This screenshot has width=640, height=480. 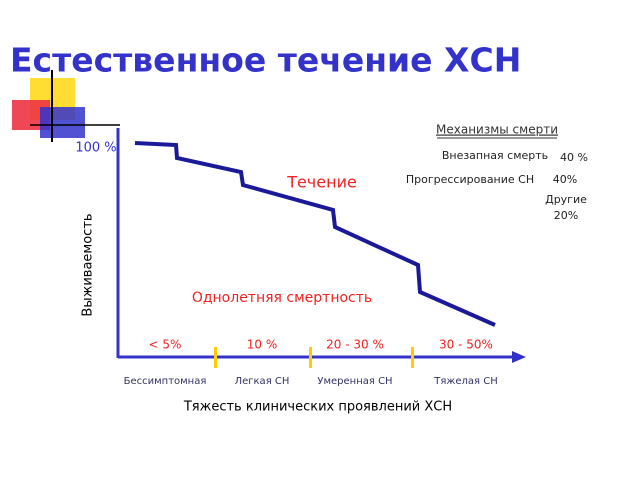 I want to click on mechanism-value: 20%, so click(x=566, y=215).